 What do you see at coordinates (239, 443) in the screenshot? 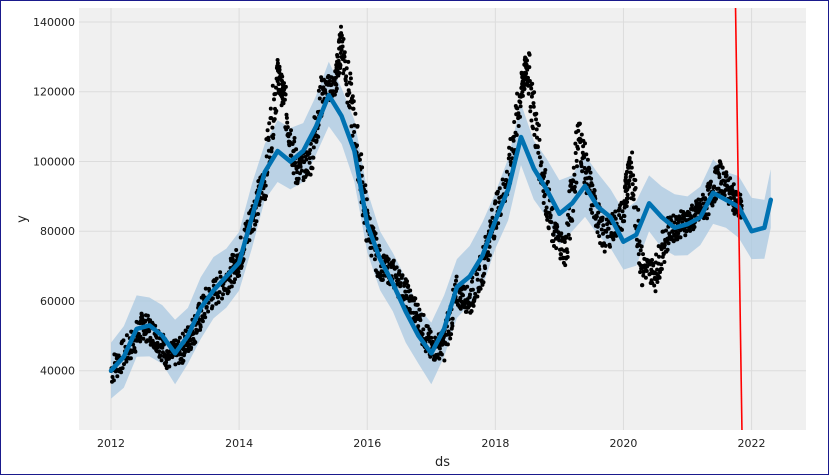
I see `x-tick-label: 2014` at bounding box center [239, 443].